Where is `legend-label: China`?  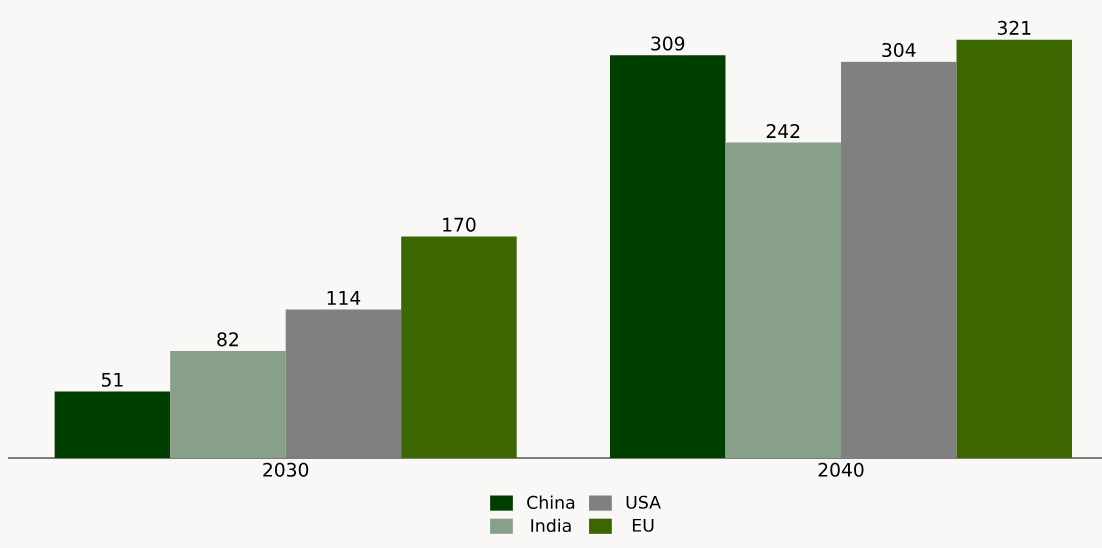
legend-label: China is located at coordinates (551, 502).